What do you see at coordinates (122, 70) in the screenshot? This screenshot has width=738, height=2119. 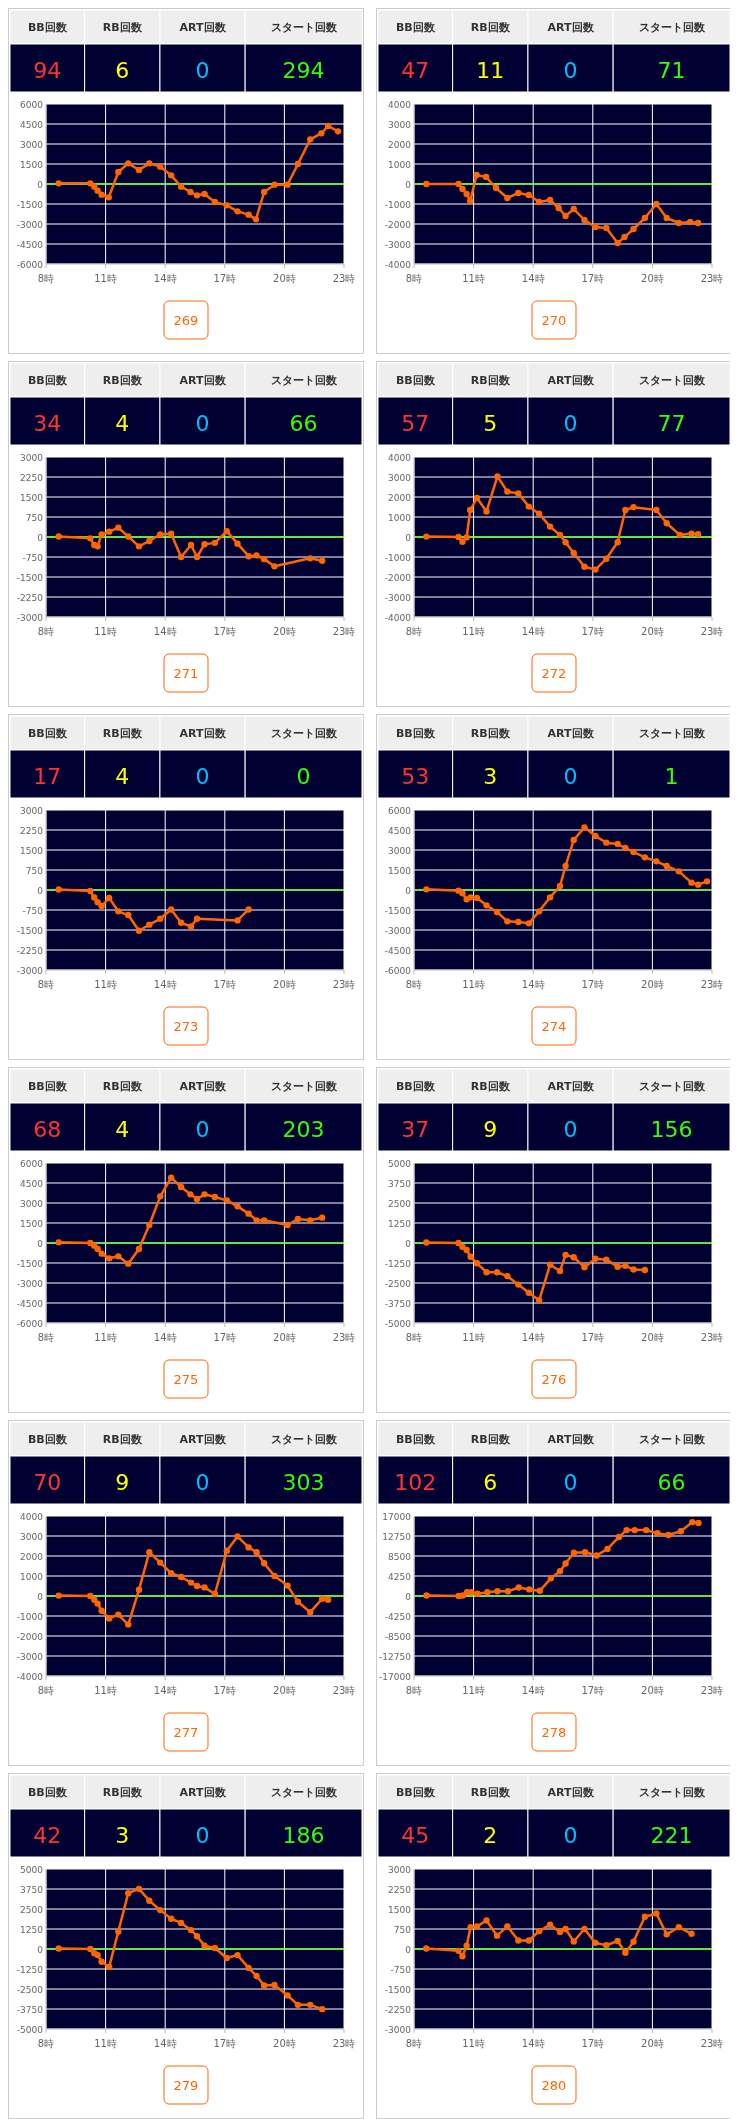 I see `text: 6` at bounding box center [122, 70].